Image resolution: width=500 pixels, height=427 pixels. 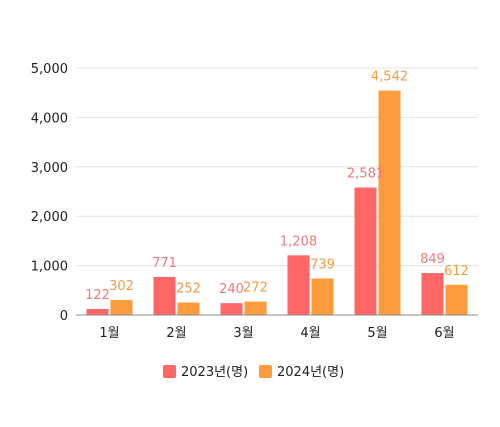 What do you see at coordinates (49, 193) in the screenshot?
I see `y-axis-ticks: 0 1,000 2,000 3,000 4,000 5,000` at bounding box center [49, 193].